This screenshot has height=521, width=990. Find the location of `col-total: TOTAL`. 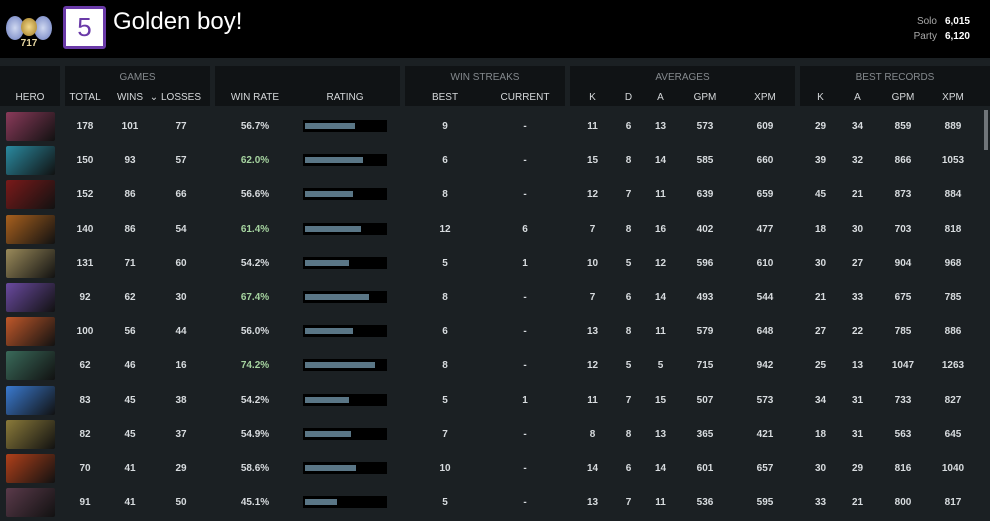

col-total: TOTAL is located at coordinates (85, 97).